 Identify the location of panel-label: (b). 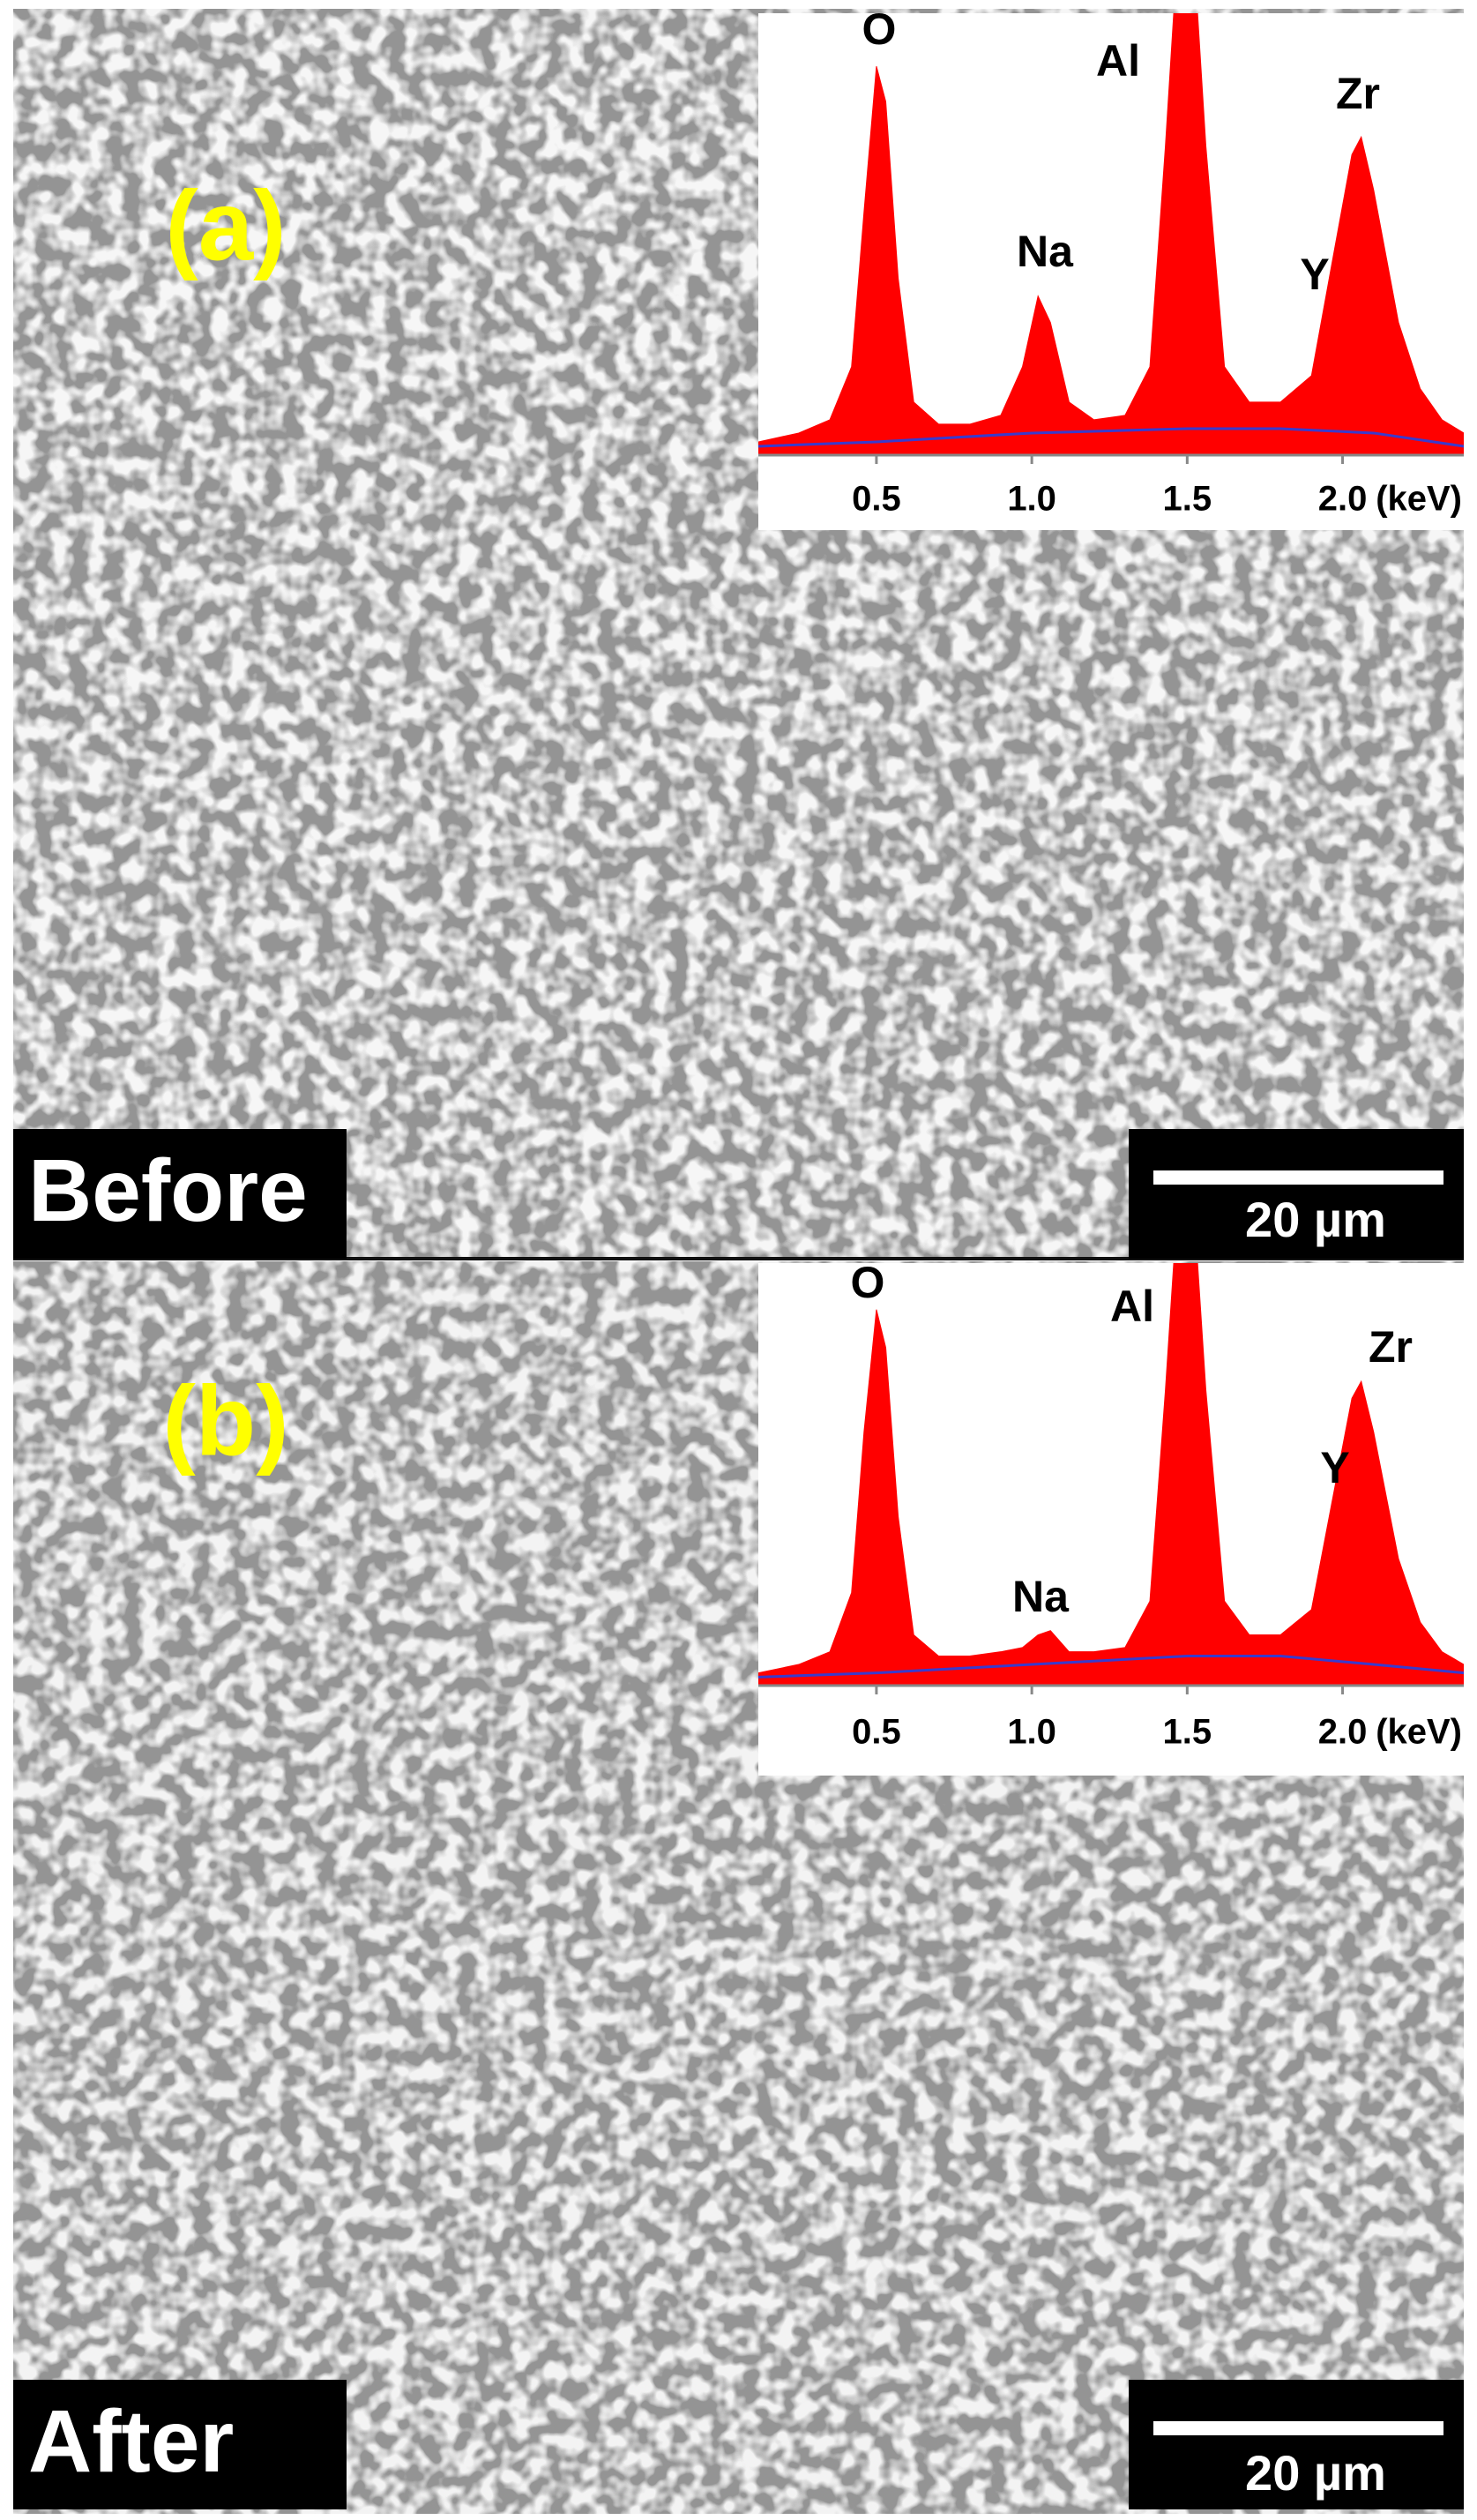
(225, 1421).